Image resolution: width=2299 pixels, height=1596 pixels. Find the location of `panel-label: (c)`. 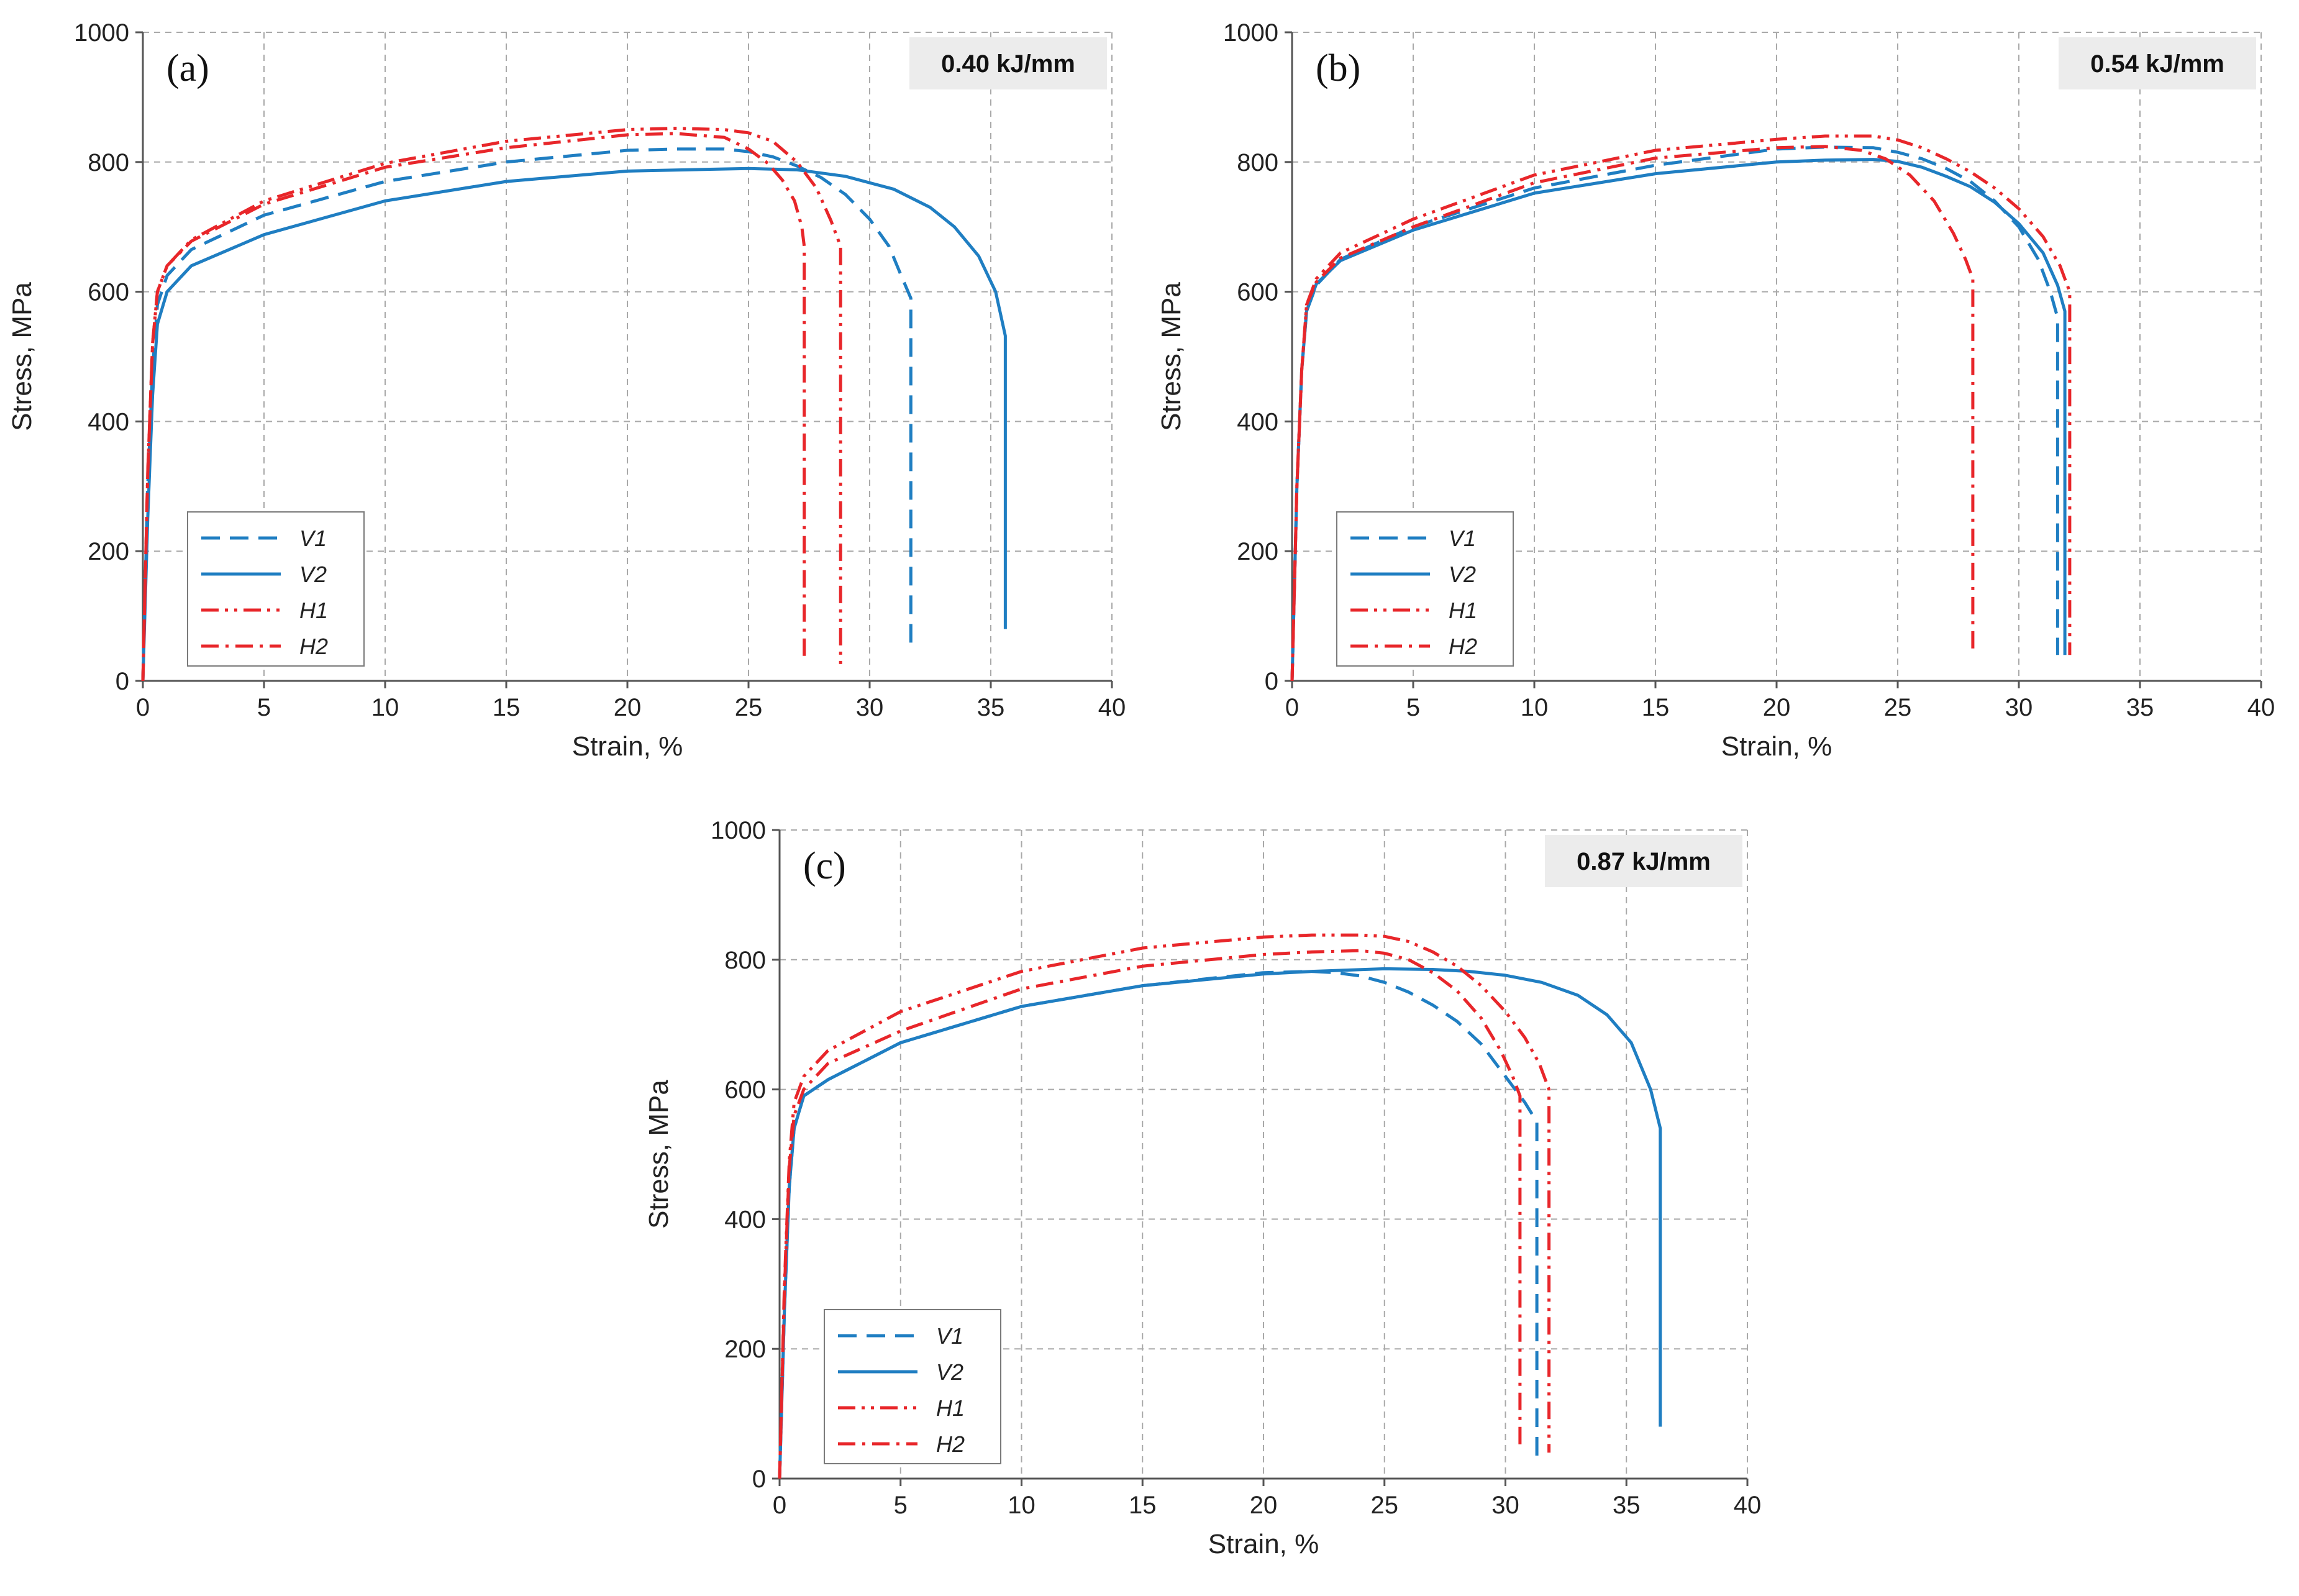

panel-label: (c) is located at coordinates (825, 866).